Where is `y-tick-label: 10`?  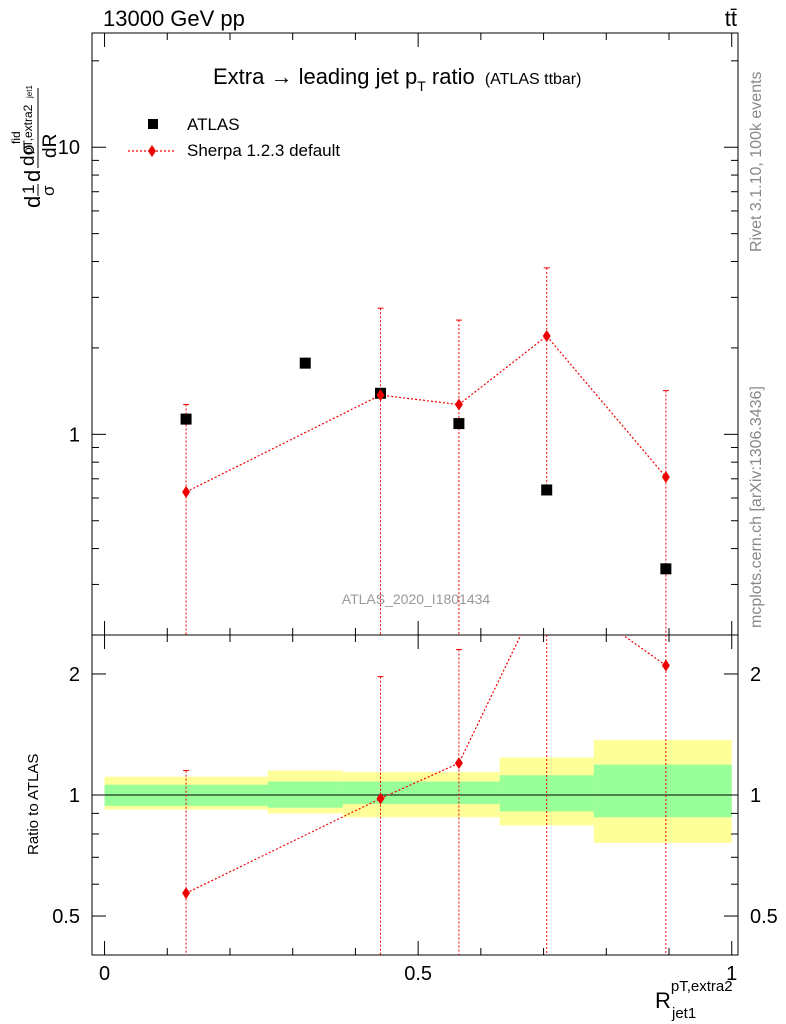
y-tick-label: 10 is located at coordinates (69, 148).